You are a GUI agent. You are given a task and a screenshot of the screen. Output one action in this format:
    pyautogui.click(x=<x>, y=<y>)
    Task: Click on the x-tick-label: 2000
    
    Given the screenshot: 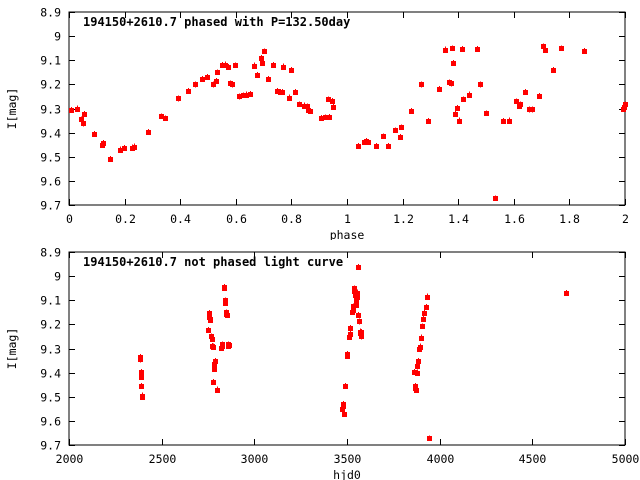 What is the action you would take?
    pyautogui.click(x=70, y=459)
    